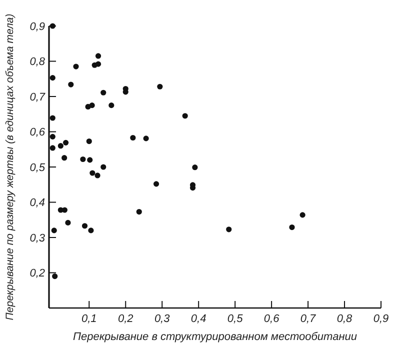 Image resolution: width=393 pixels, height=356 pixels. Describe the element at coordinates (37, 26) in the screenshot. I see `y-tick-label: 0,9` at that location.